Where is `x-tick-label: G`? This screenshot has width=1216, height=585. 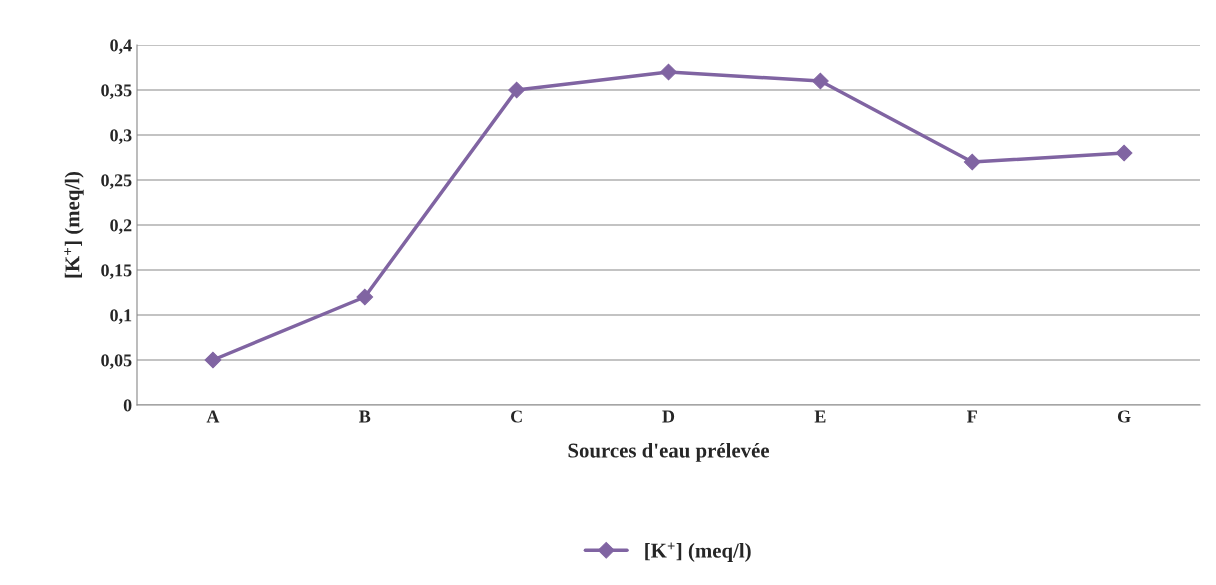
x-tick-label: G is located at coordinates (1124, 416).